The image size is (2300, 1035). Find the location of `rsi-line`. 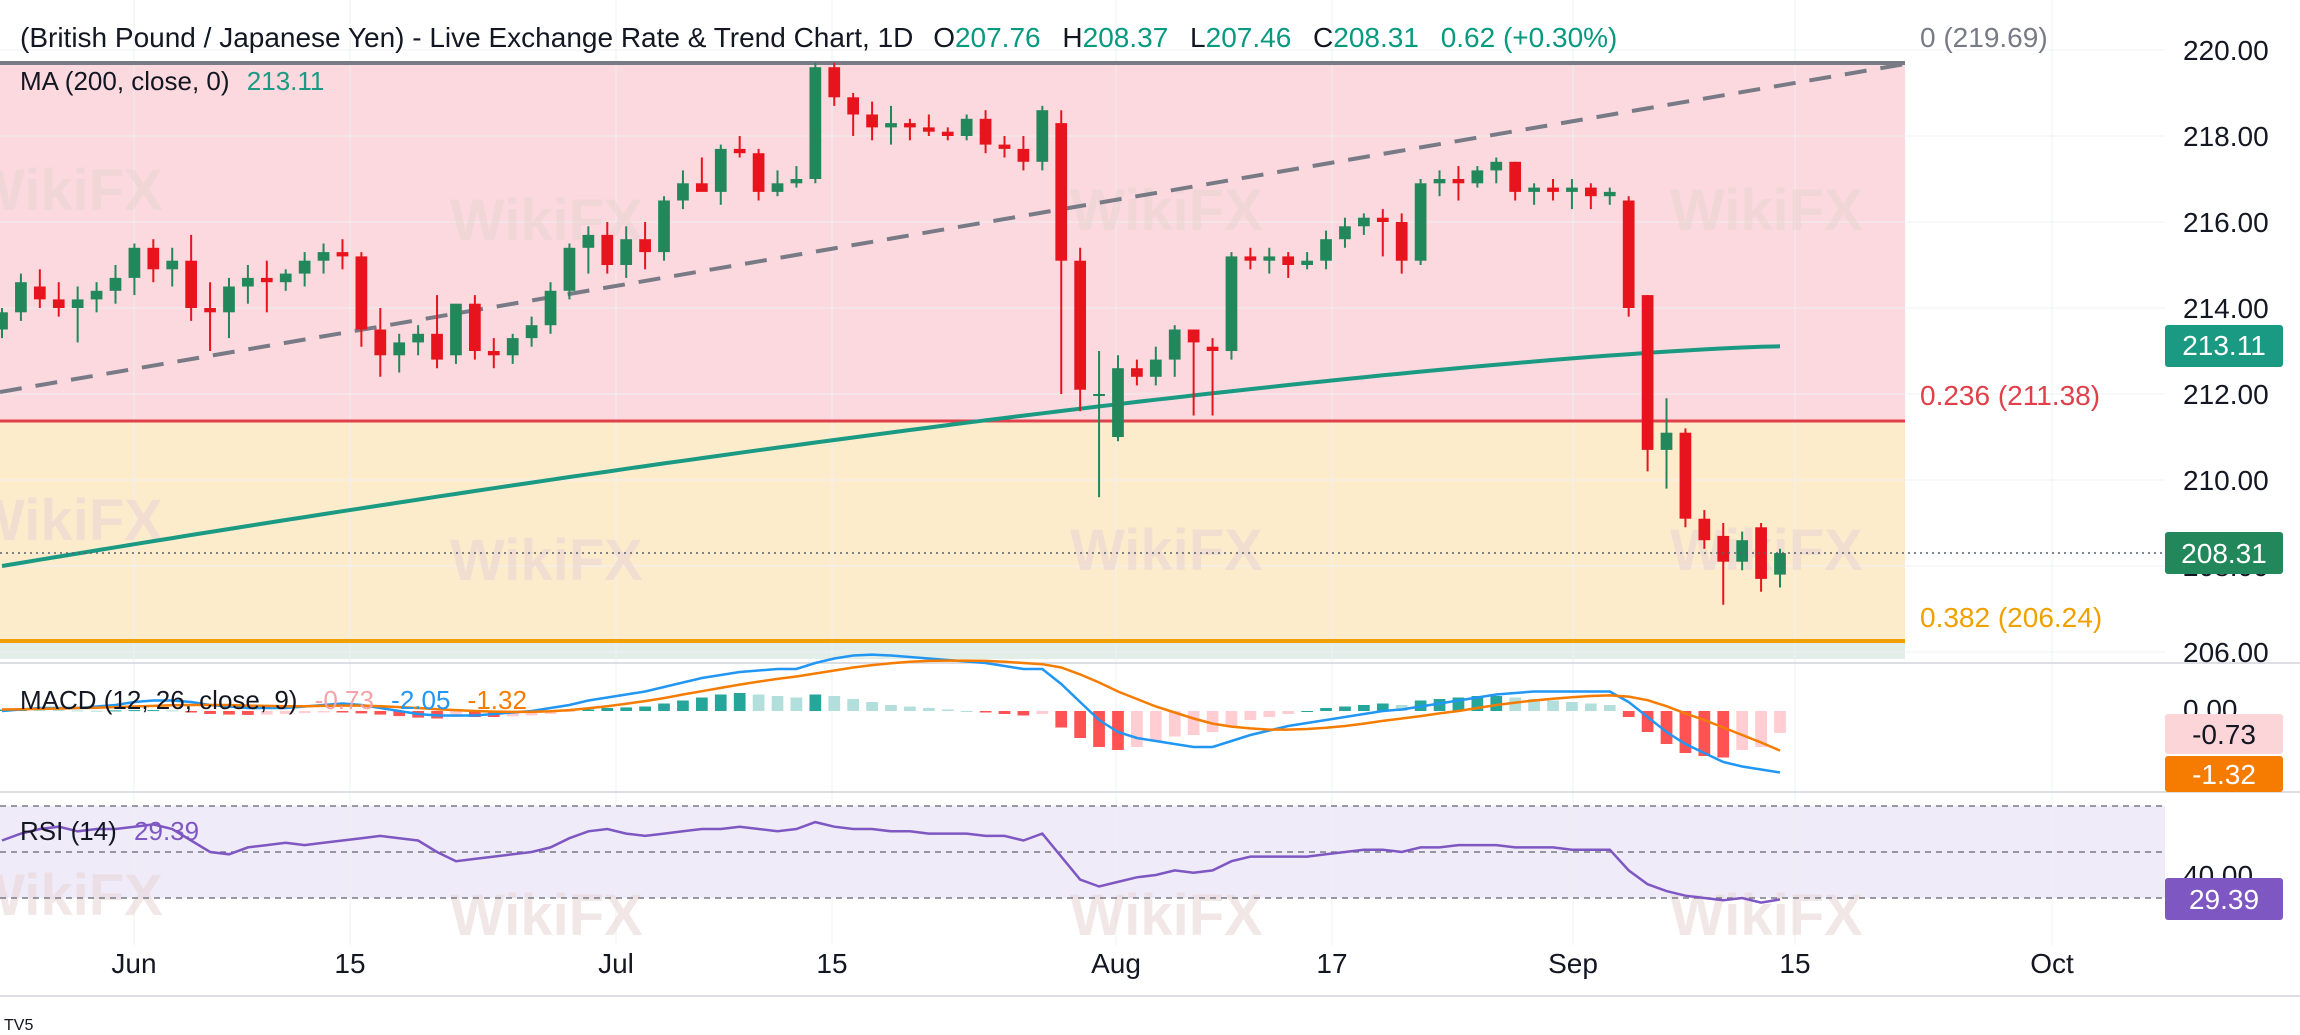

rsi-line is located at coordinates (891, 862).